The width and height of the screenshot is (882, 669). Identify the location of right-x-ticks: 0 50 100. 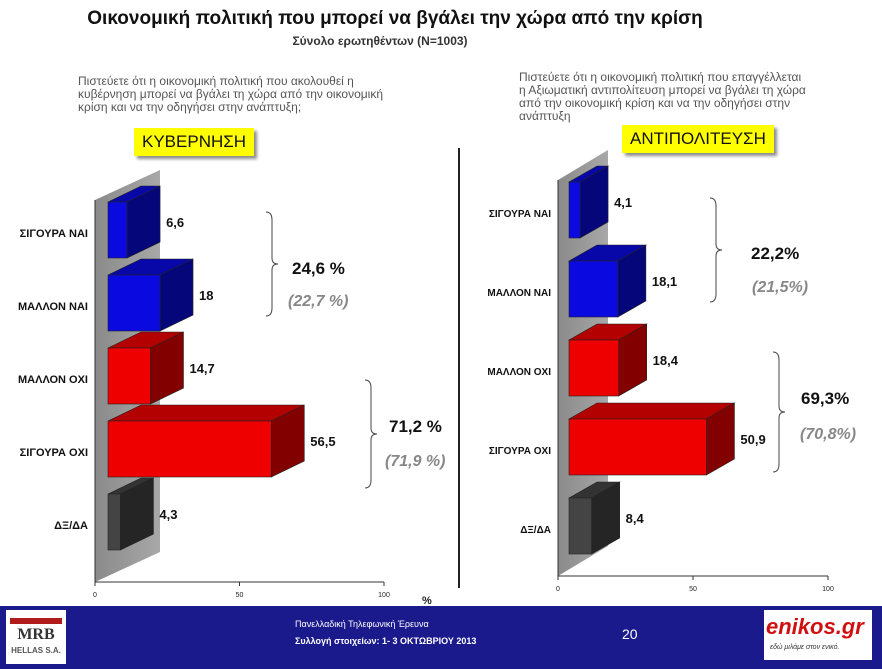
(695, 584).